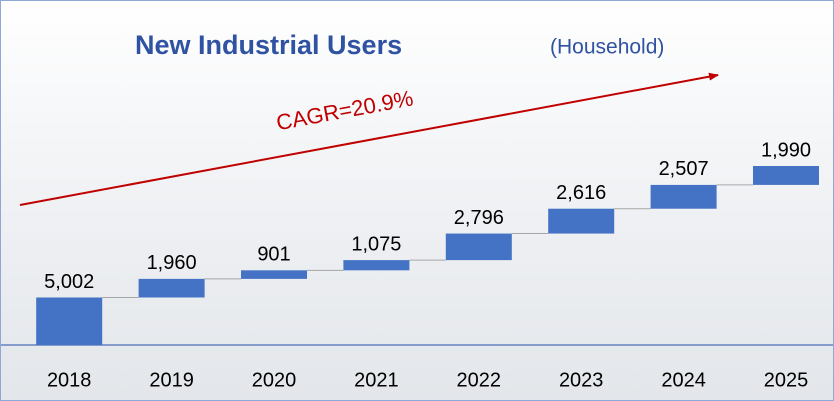  What do you see at coordinates (69, 282) in the screenshot?
I see `value-label: 5,002` at bounding box center [69, 282].